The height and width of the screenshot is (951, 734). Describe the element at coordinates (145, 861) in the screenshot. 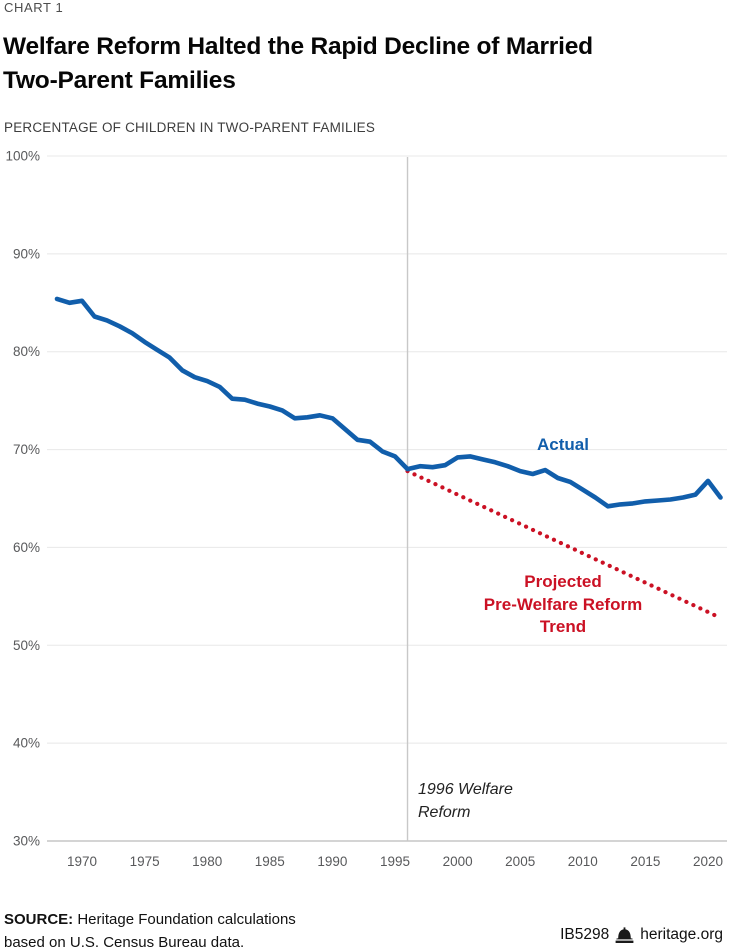

I see `x-tick-label: 1975` at that location.